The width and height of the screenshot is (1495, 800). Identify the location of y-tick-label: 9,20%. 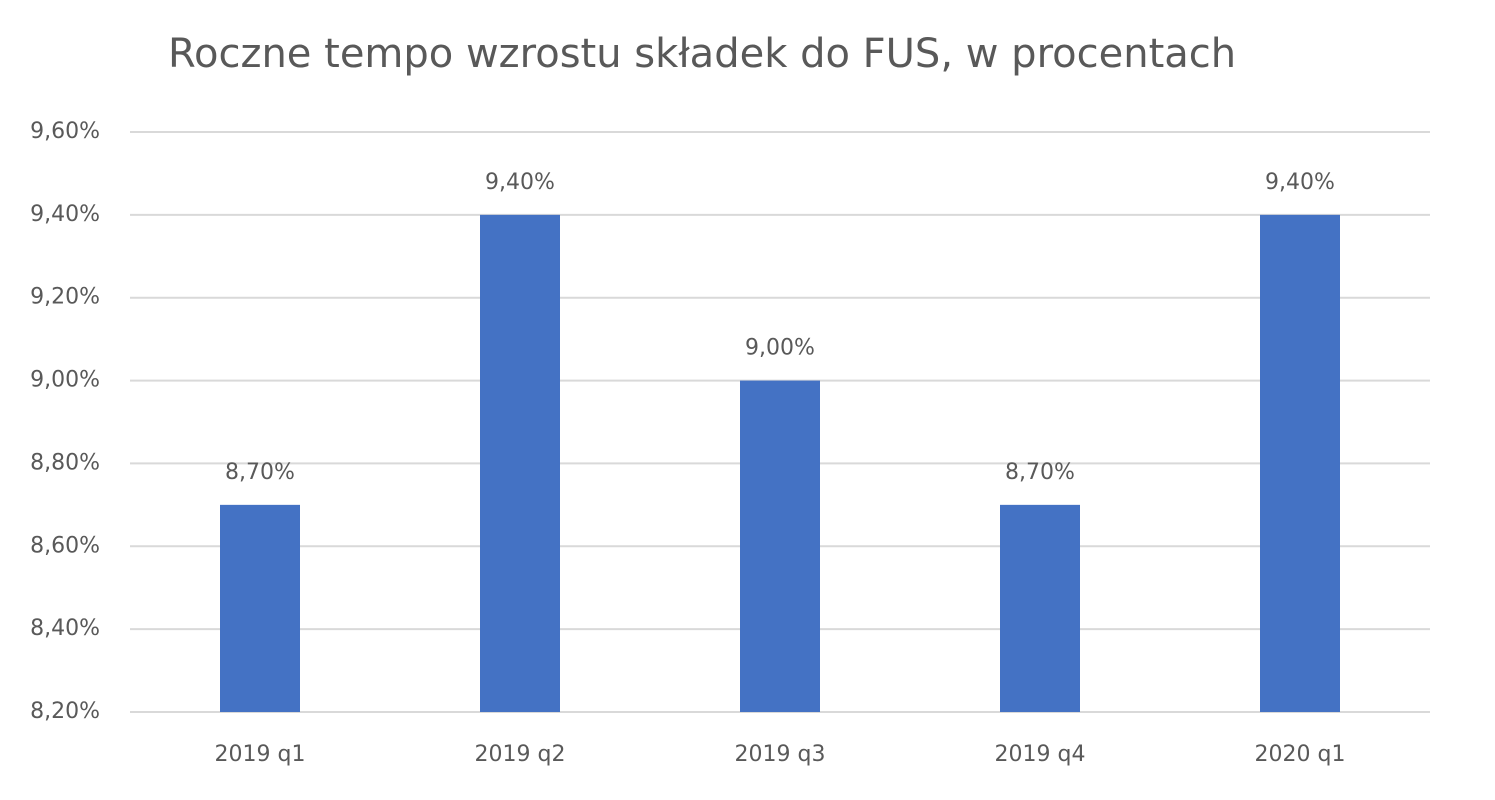
(65, 297).